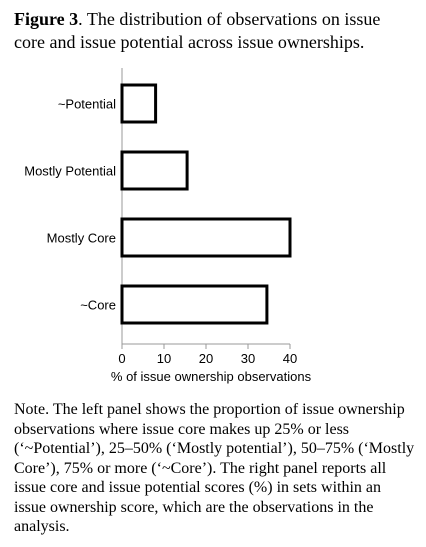 This screenshot has height=547, width=426. Describe the element at coordinates (70, 171) in the screenshot. I see `category-label: Mostly Potential` at that location.